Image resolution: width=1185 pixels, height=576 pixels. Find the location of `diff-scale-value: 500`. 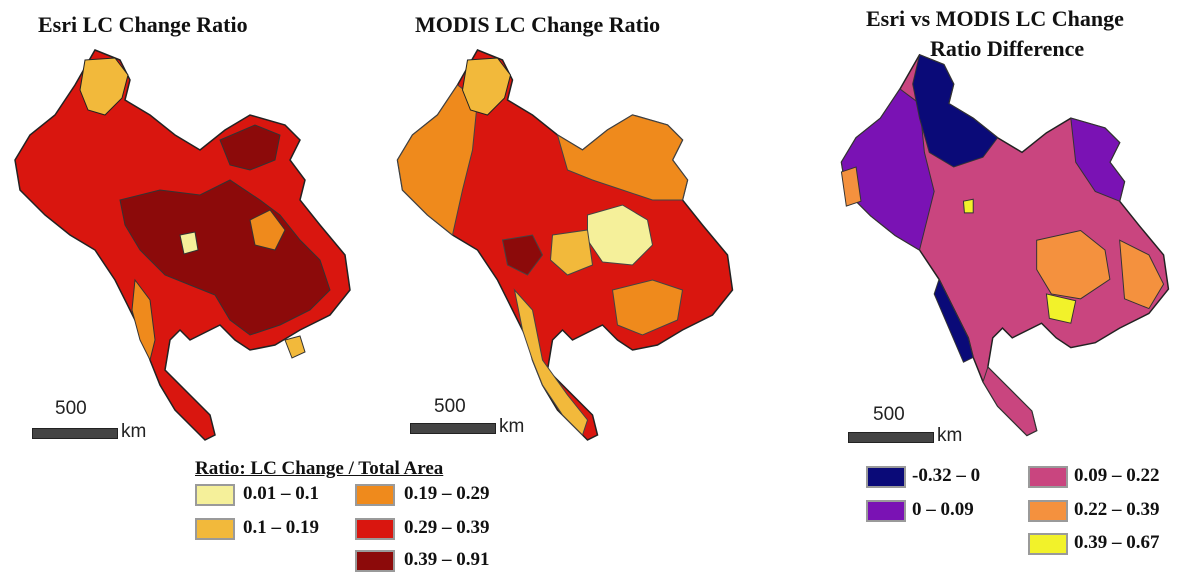

diff-scale-value: 500 is located at coordinates (889, 414).